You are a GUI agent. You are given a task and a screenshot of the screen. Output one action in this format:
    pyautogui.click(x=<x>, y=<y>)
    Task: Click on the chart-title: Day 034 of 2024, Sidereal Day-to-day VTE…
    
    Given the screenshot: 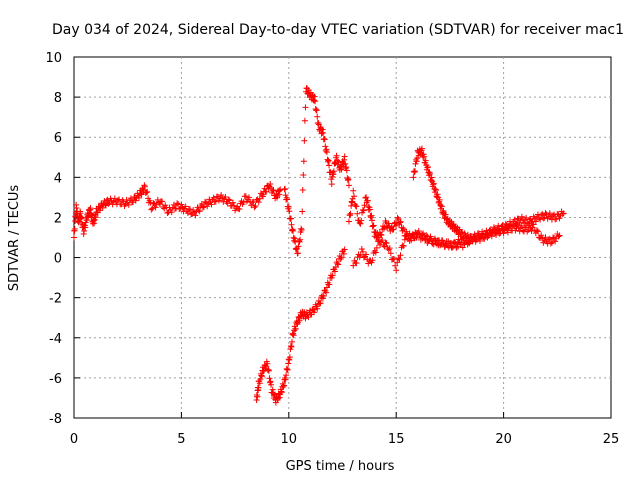 What is the action you would take?
    pyautogui.click(x=338, y=30)
    